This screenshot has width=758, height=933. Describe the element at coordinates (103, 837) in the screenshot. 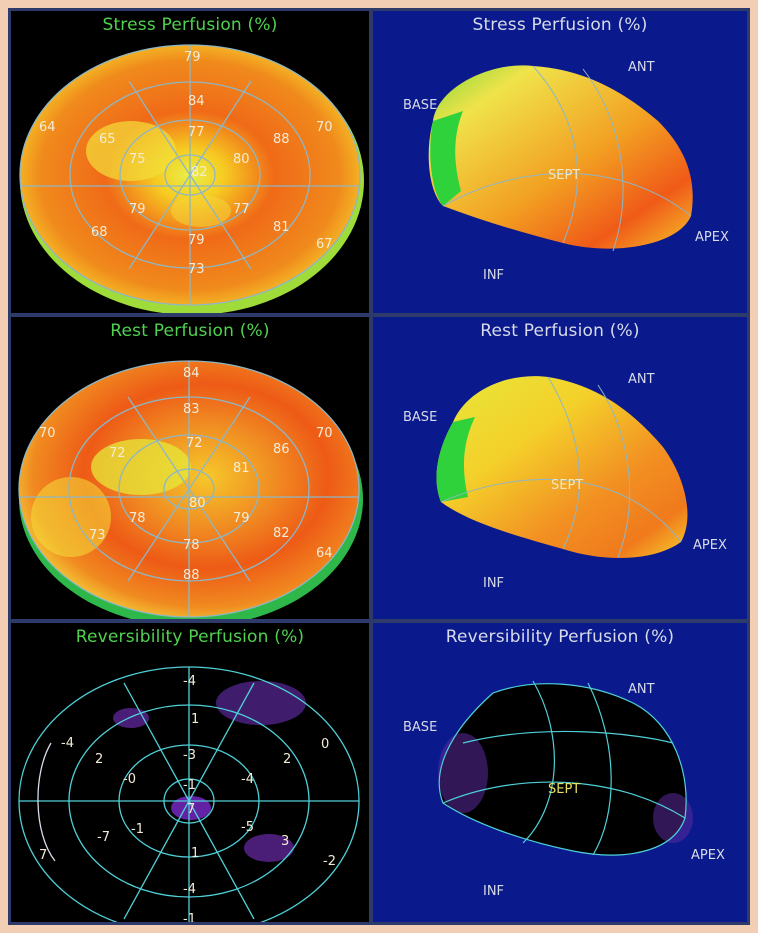

I see `rev-value: -7` at that location.